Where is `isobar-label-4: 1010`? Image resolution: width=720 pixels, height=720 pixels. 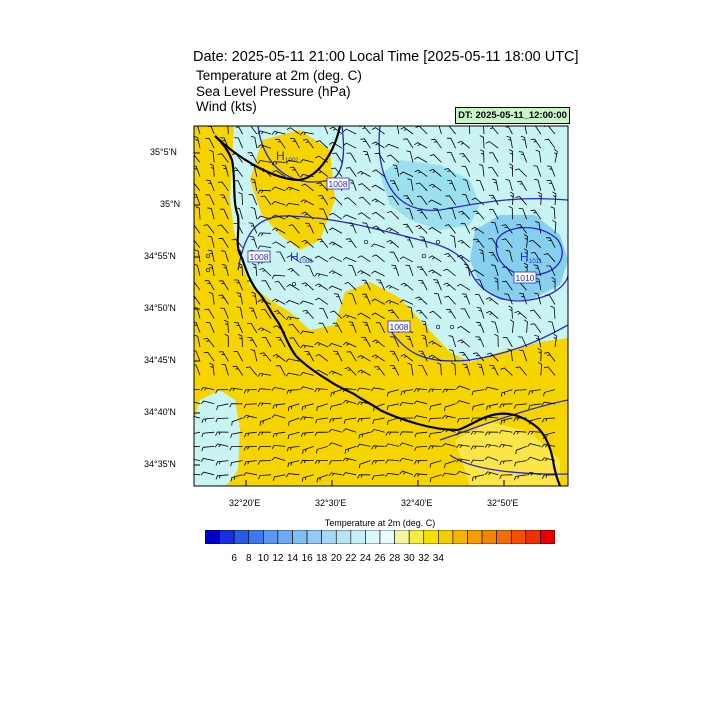
isobar-label-4: 1010 is located at coordinates (525, 277).